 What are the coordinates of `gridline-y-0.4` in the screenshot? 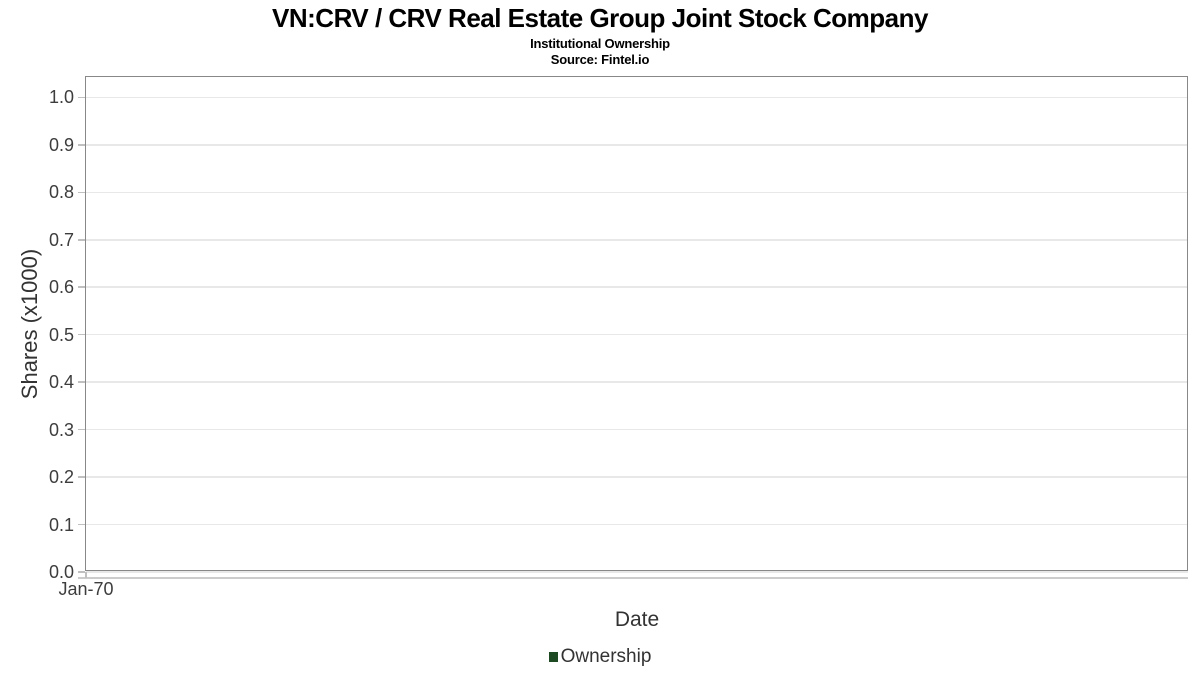 It's located at (637, 382).